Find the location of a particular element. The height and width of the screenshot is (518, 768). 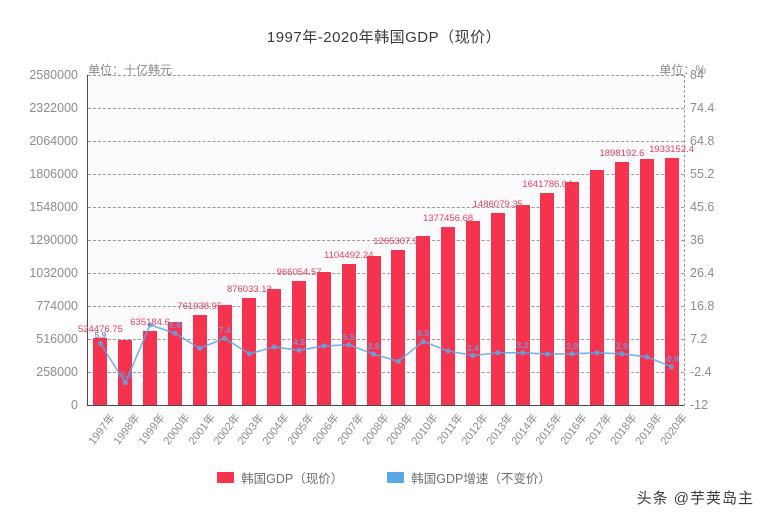

bar-value-label: 966054.57 is located at coordinates (299, 273).